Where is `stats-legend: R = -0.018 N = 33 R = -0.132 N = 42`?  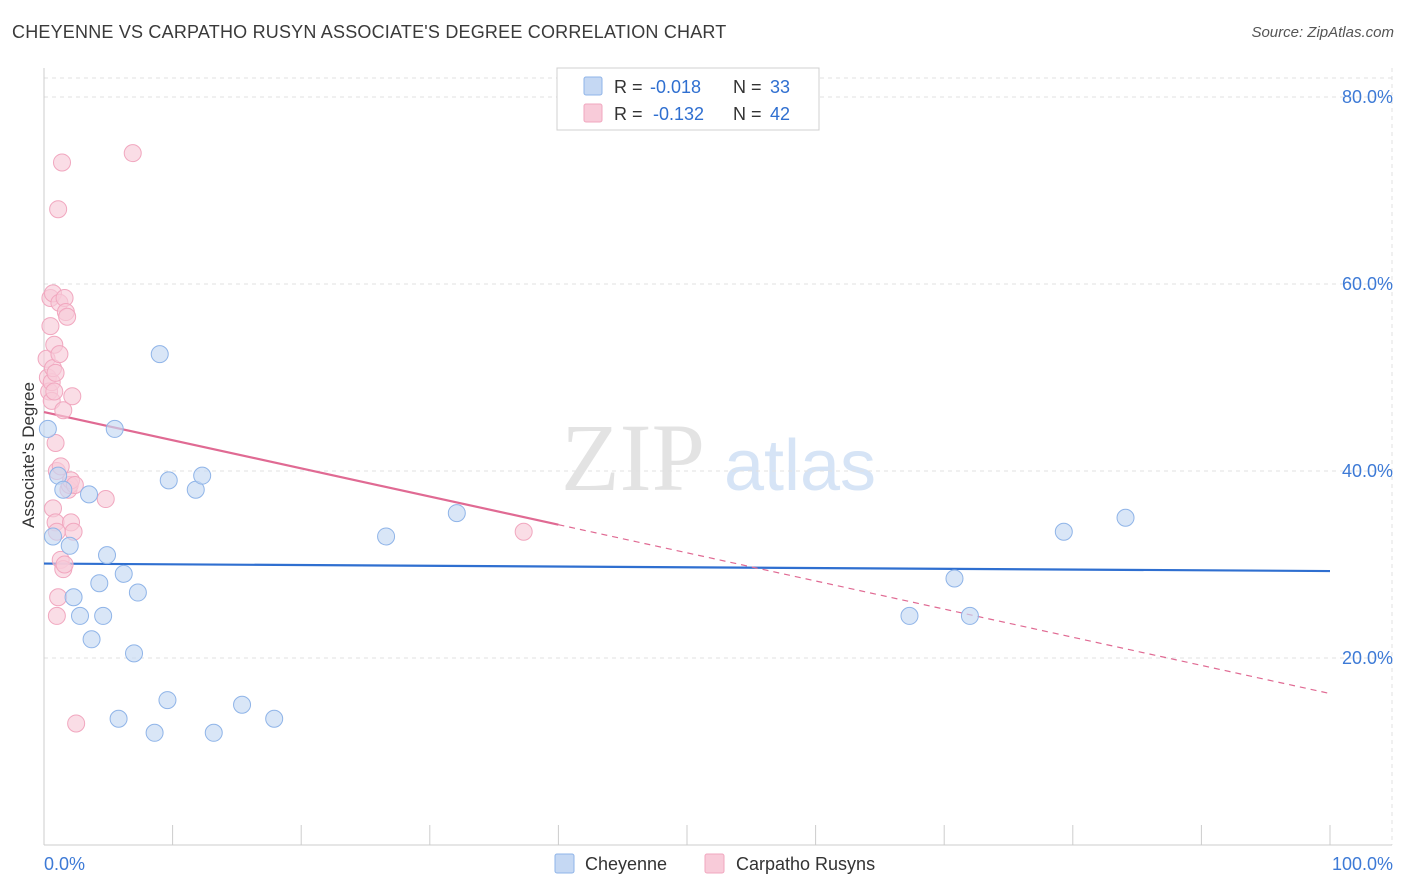 stats-legend: R = -0.018 N = 33 R = -0.132 N = 42 is located at coordinates (688, 99).